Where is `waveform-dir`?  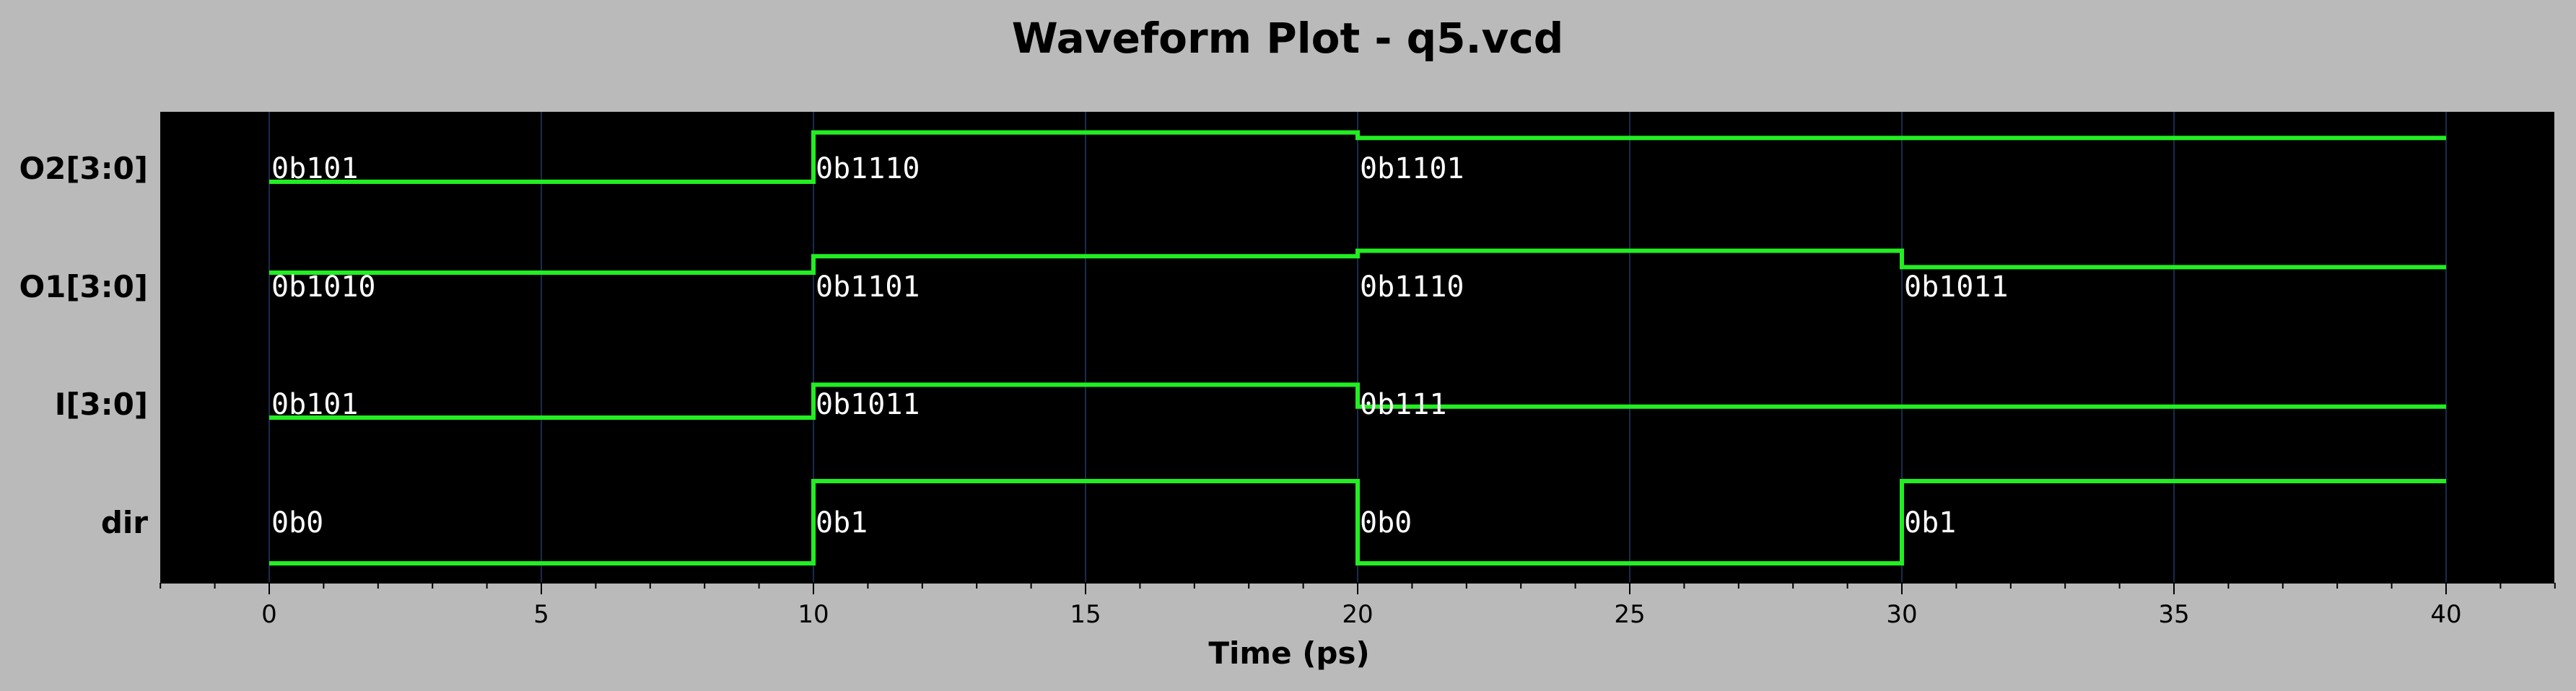 waveform-dir is located at coordinates (1357, 522).